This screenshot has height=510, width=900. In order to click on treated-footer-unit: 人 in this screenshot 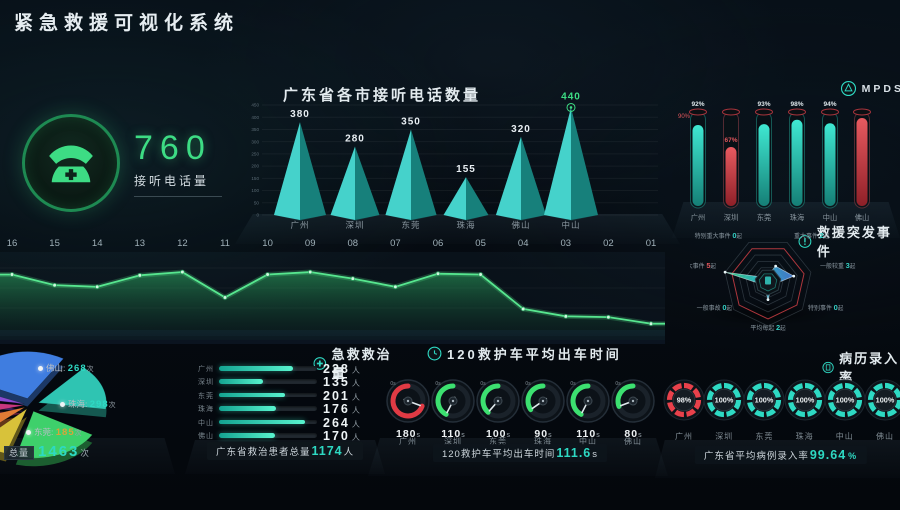, I will do `click(349, 452)`.